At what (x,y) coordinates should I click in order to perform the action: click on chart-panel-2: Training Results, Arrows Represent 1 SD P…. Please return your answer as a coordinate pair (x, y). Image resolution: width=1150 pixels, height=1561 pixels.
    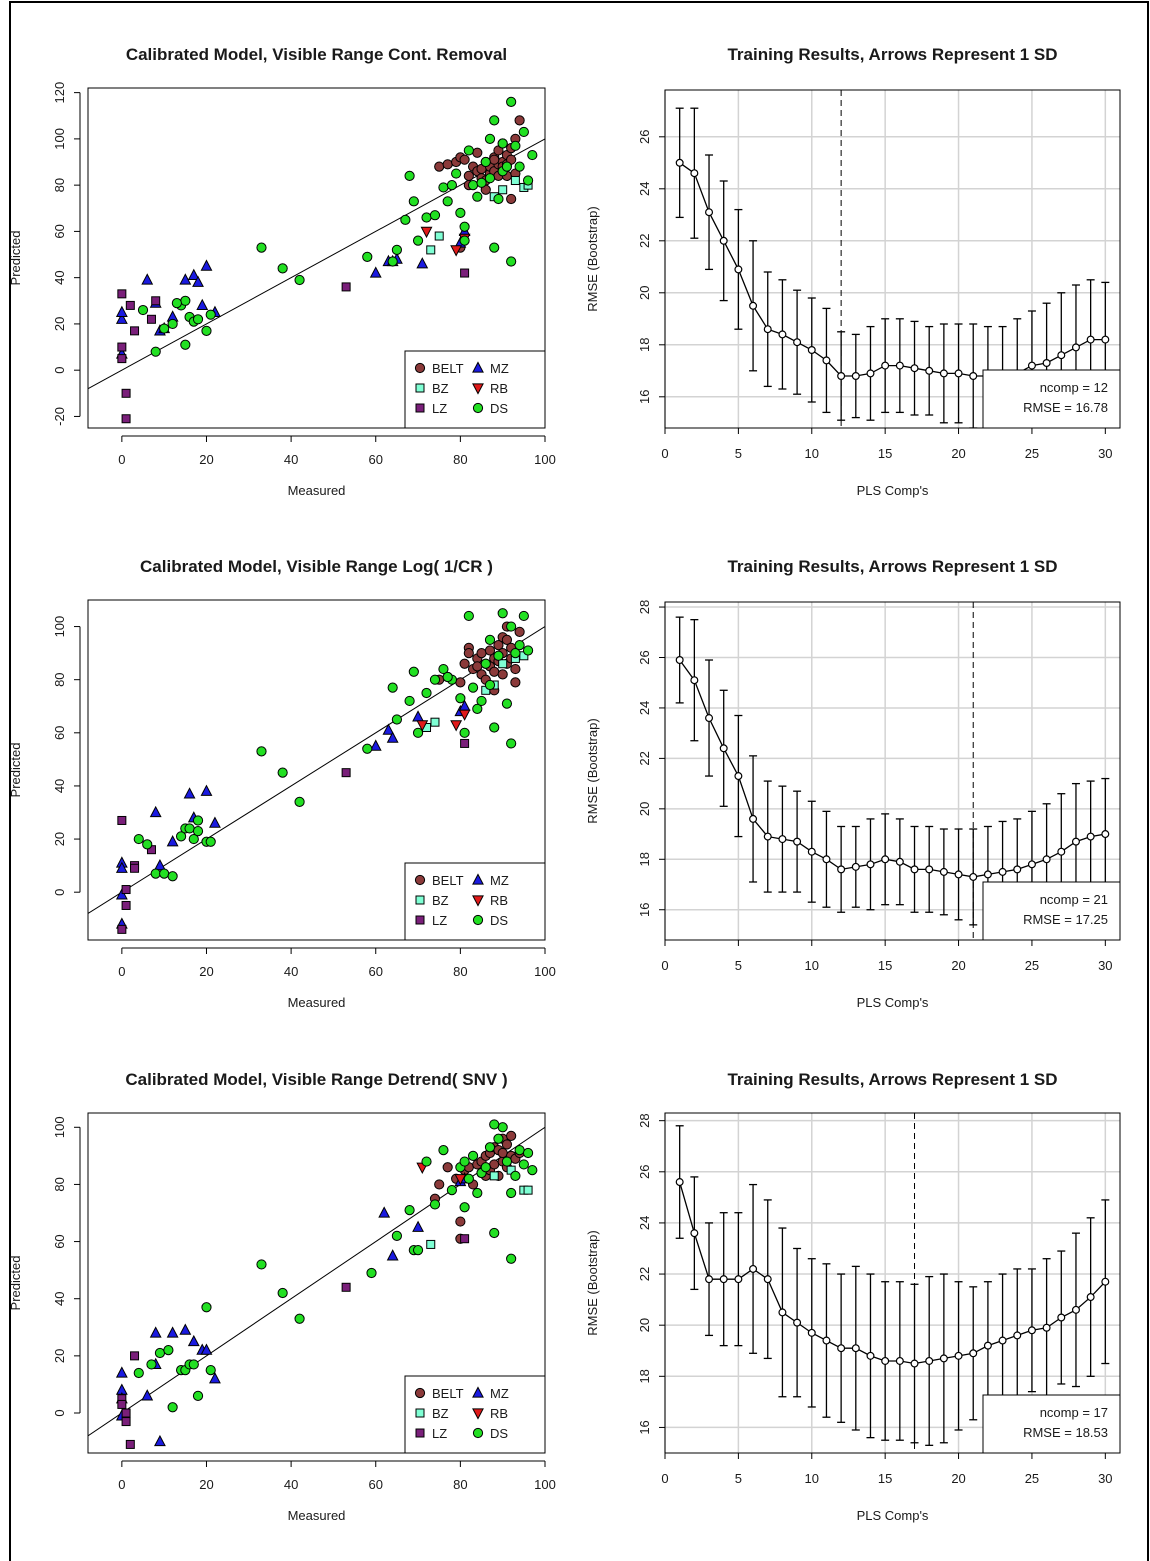
    Looking at the image, I should click on (853, 271).